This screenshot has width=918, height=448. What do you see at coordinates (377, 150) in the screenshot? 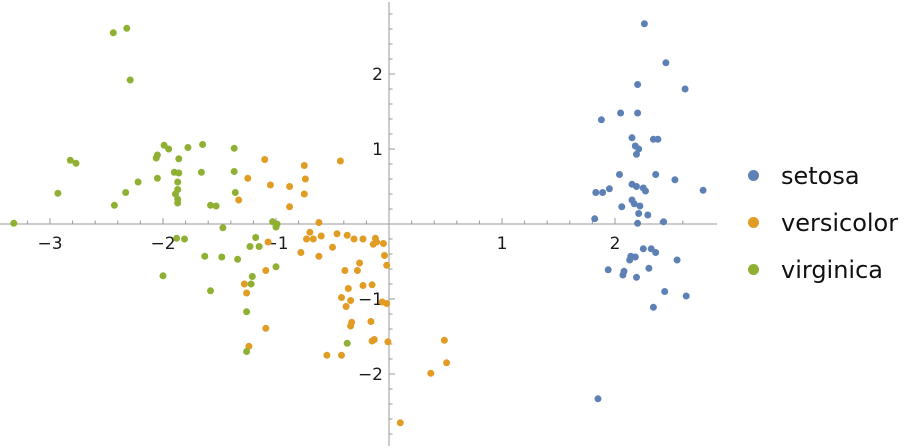
I see `y-tick-label: 1` at bounding box center [377, 150].